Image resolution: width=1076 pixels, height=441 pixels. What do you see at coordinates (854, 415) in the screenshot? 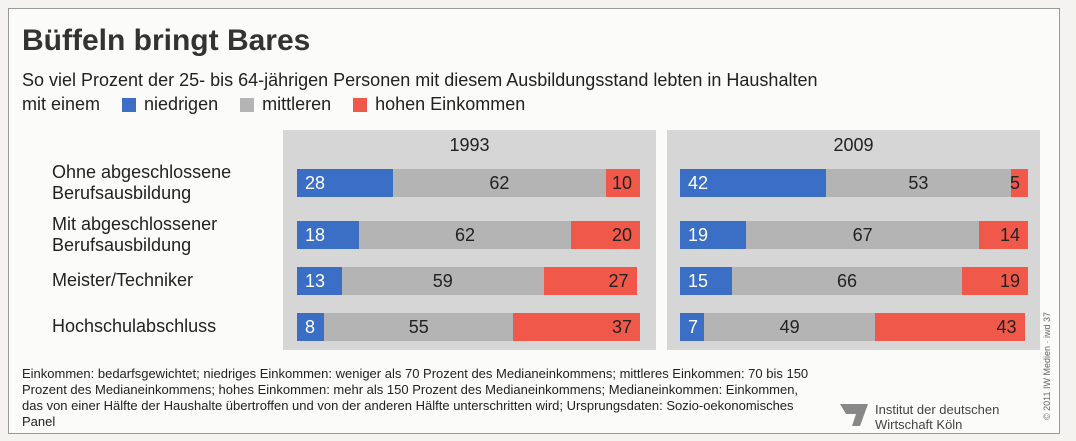
I see `logo` at bounding box center [854, 415].